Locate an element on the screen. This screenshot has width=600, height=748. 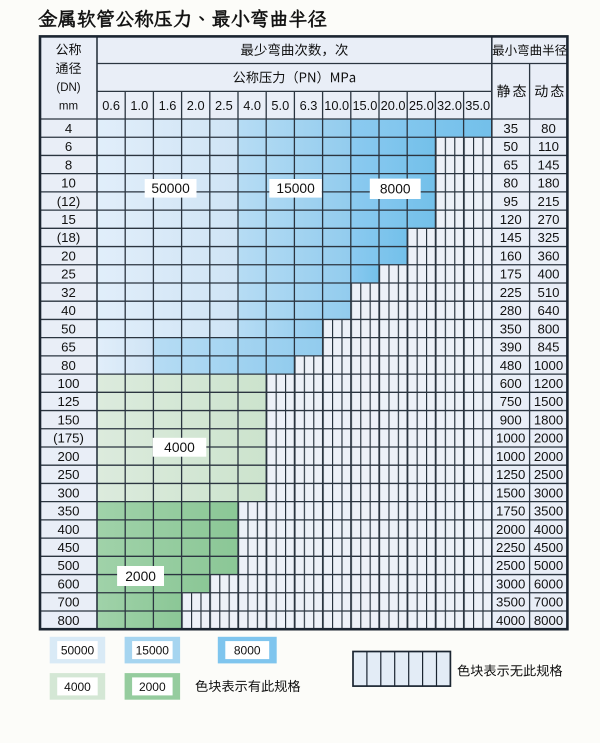
svg-text: 2250 is located at coordinates (510, 547).